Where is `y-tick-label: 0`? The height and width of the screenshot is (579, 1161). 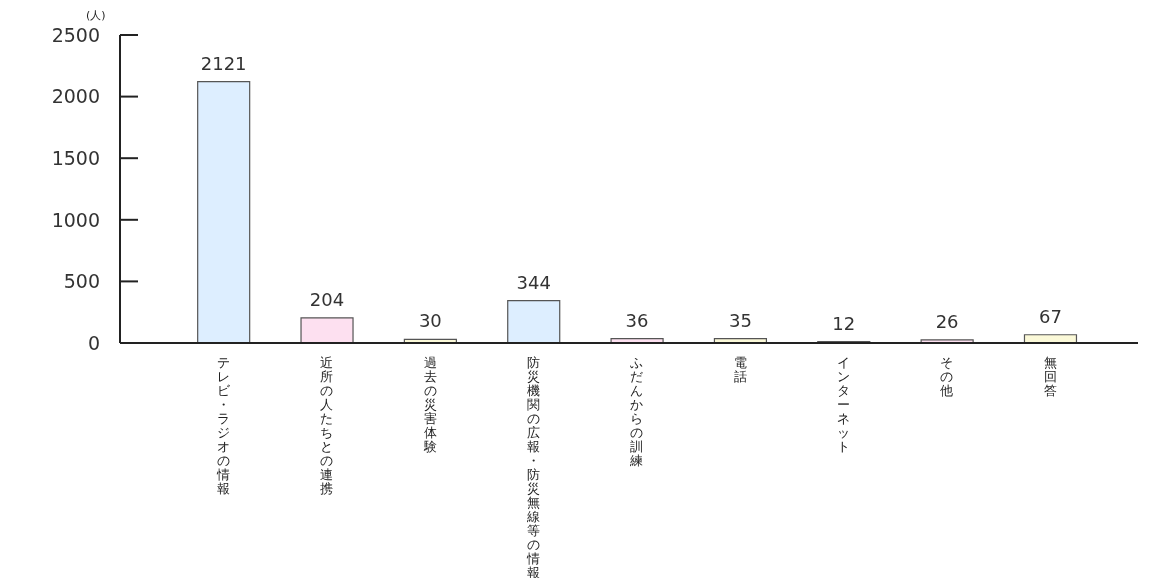 y-tick-label: 0 is located at coordinates (93, 342).